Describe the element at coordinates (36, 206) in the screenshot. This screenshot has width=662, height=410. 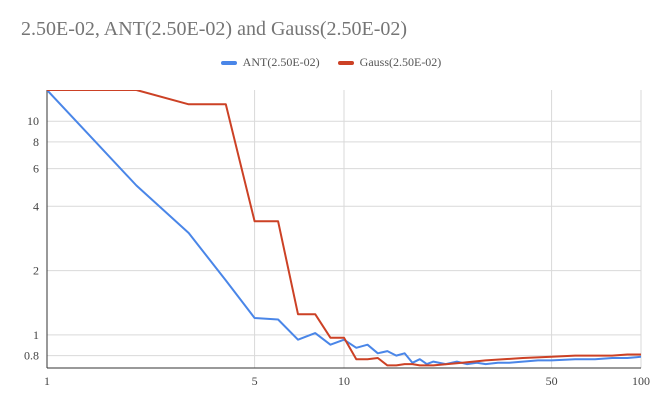
I see `y-tick-label: 4` at that location.